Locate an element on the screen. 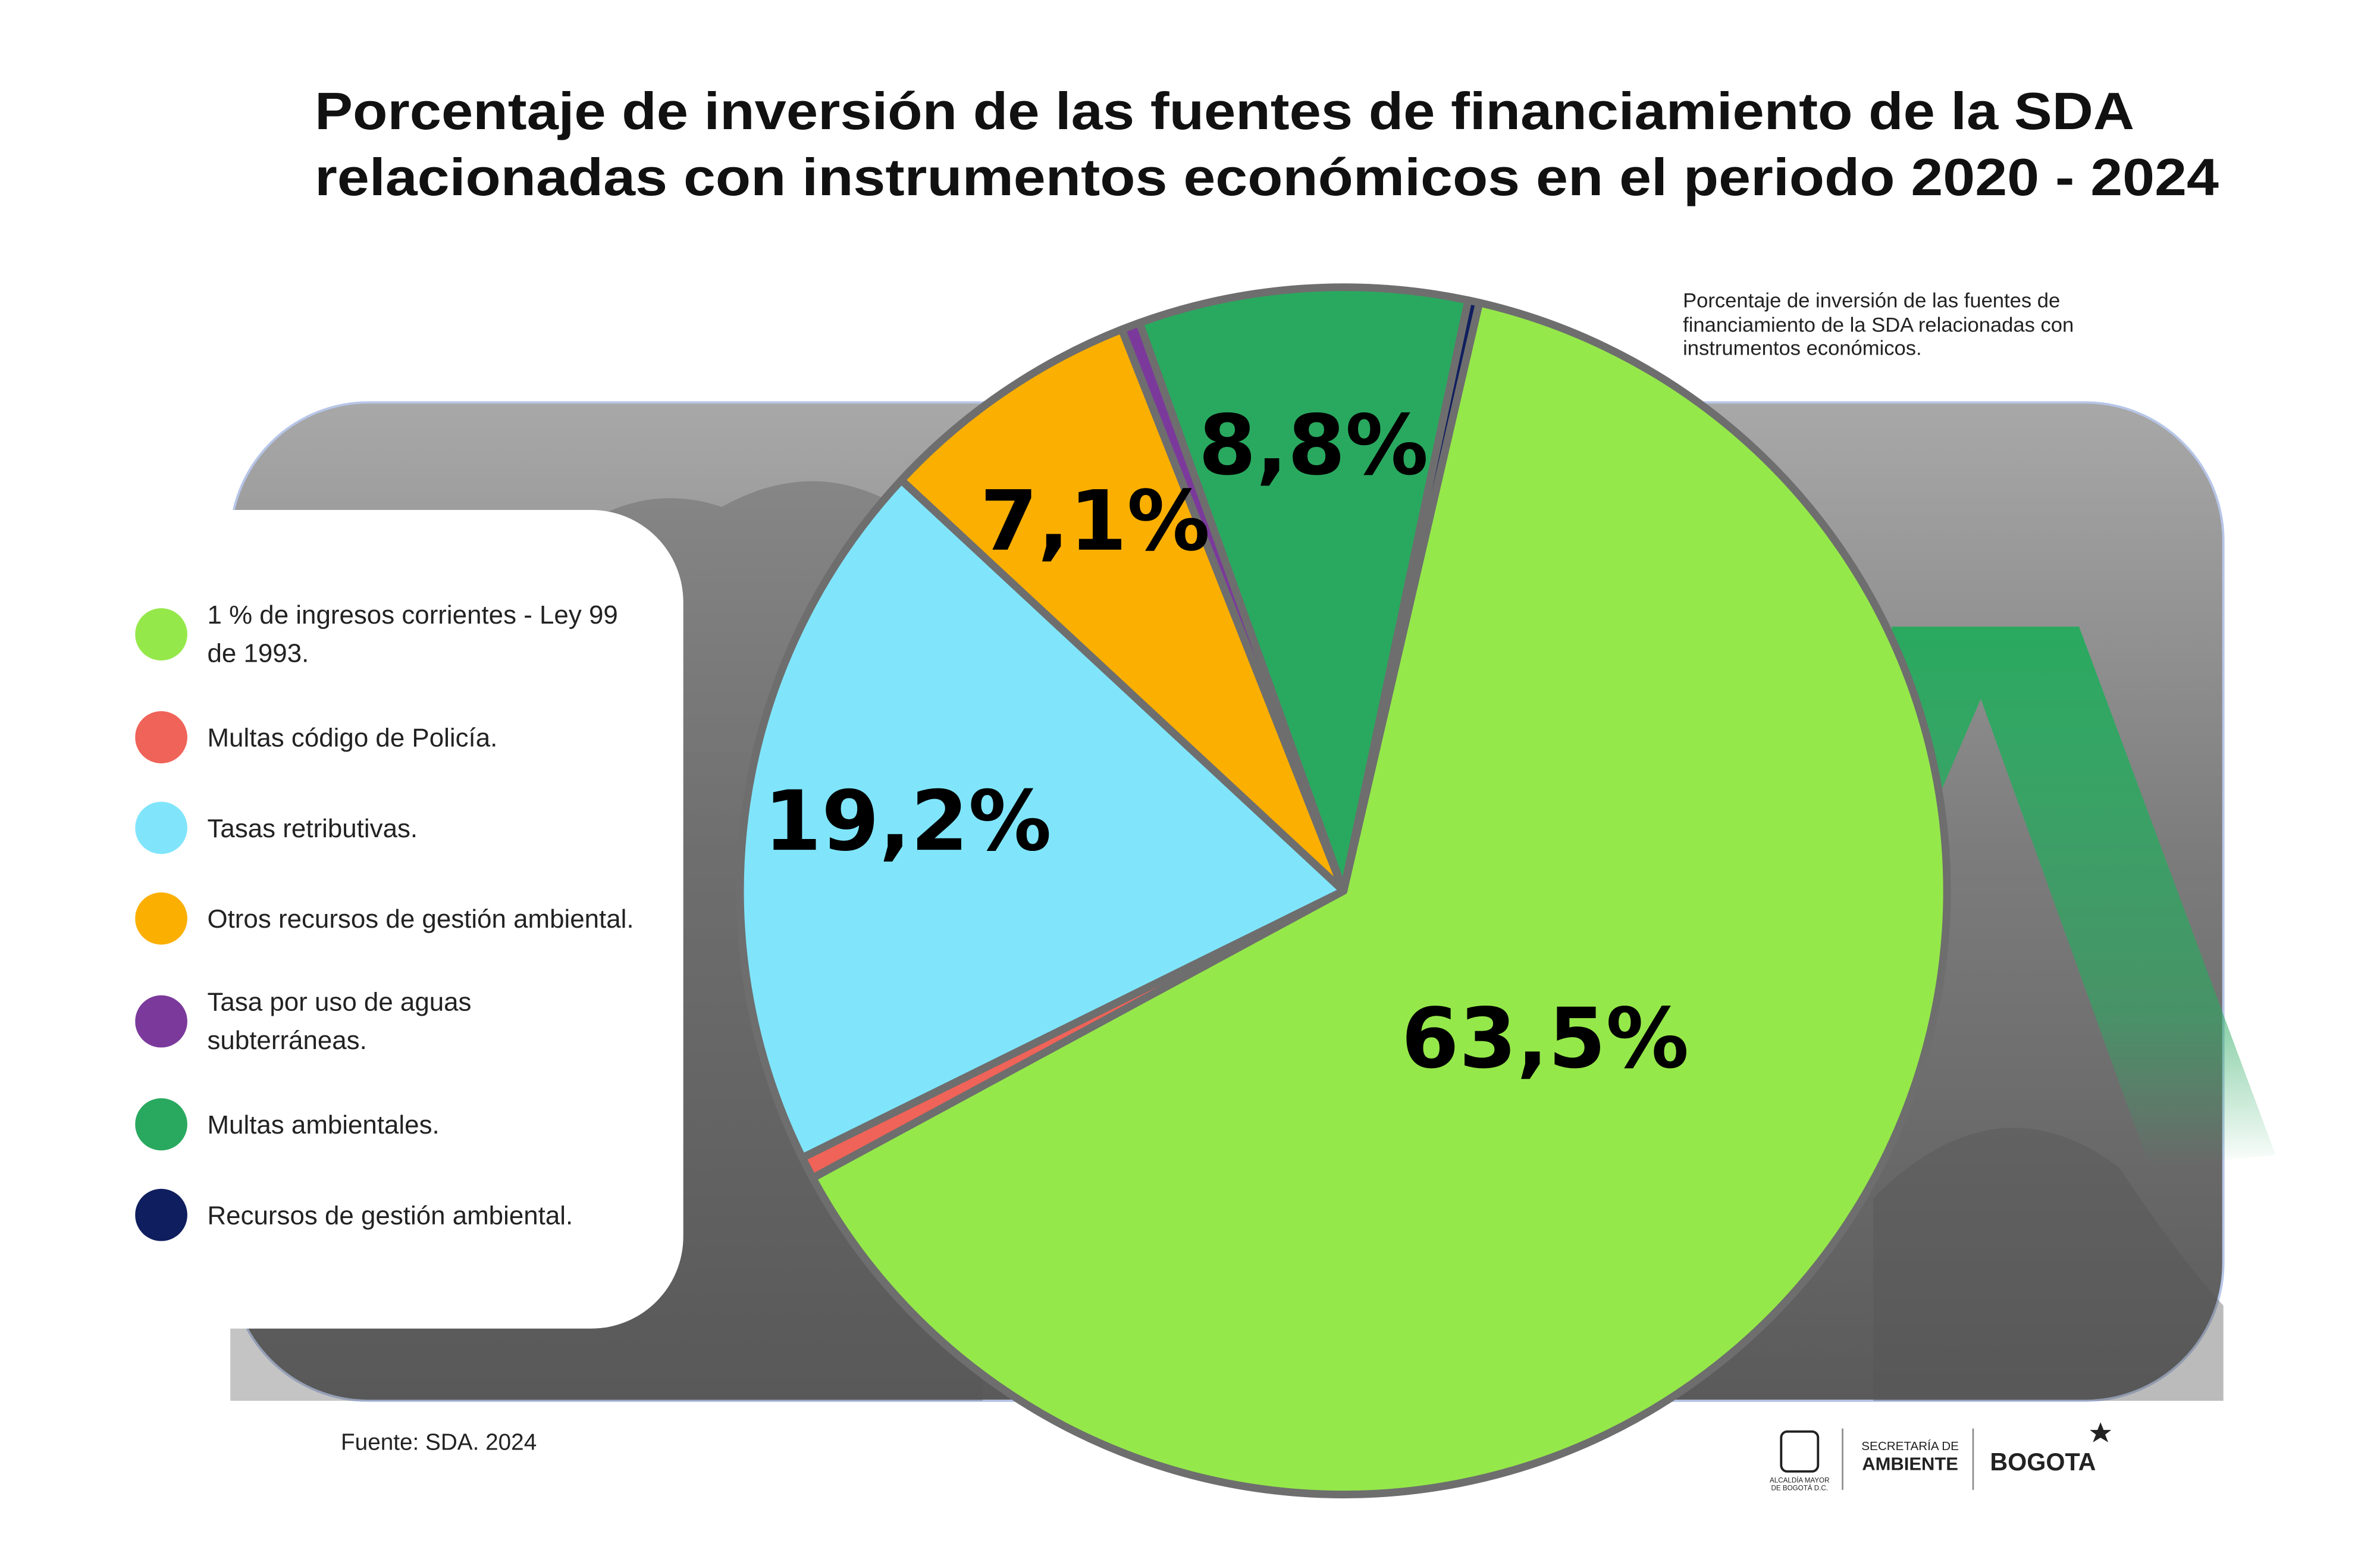  legend-entry: Recursos de gestión ambiental. is located at coordinates (403, 1214).